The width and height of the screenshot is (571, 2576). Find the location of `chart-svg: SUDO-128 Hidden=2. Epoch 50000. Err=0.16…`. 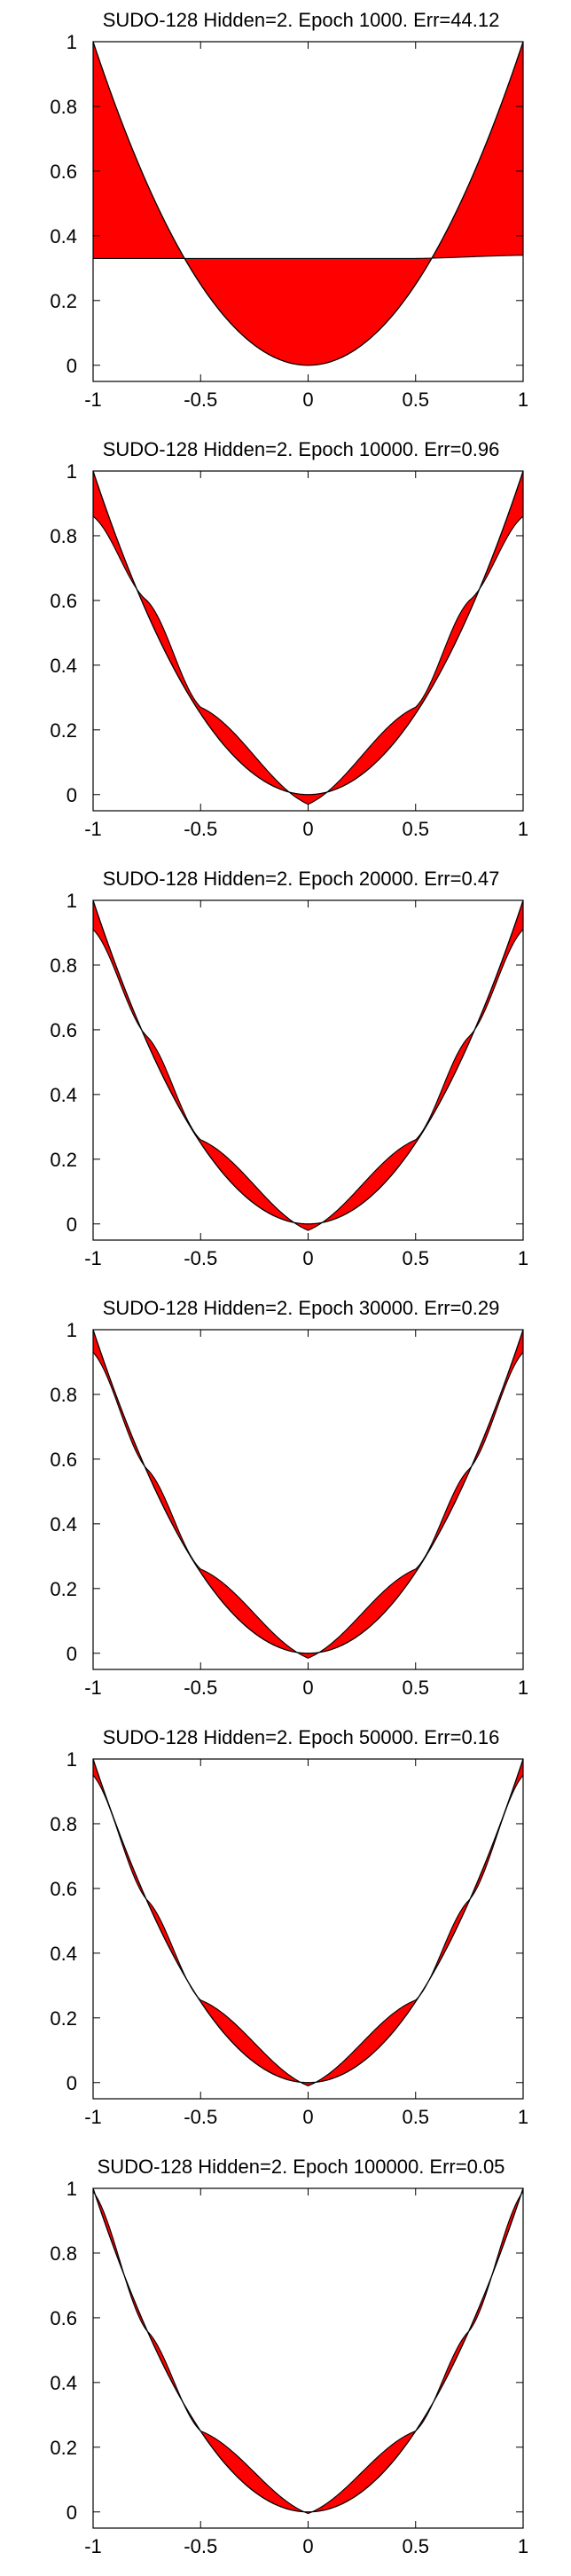

chart-svg: SUDO-128 Hidden=2. Epoch 50000. Err=0.16… is located at coordinates (289, 1927).